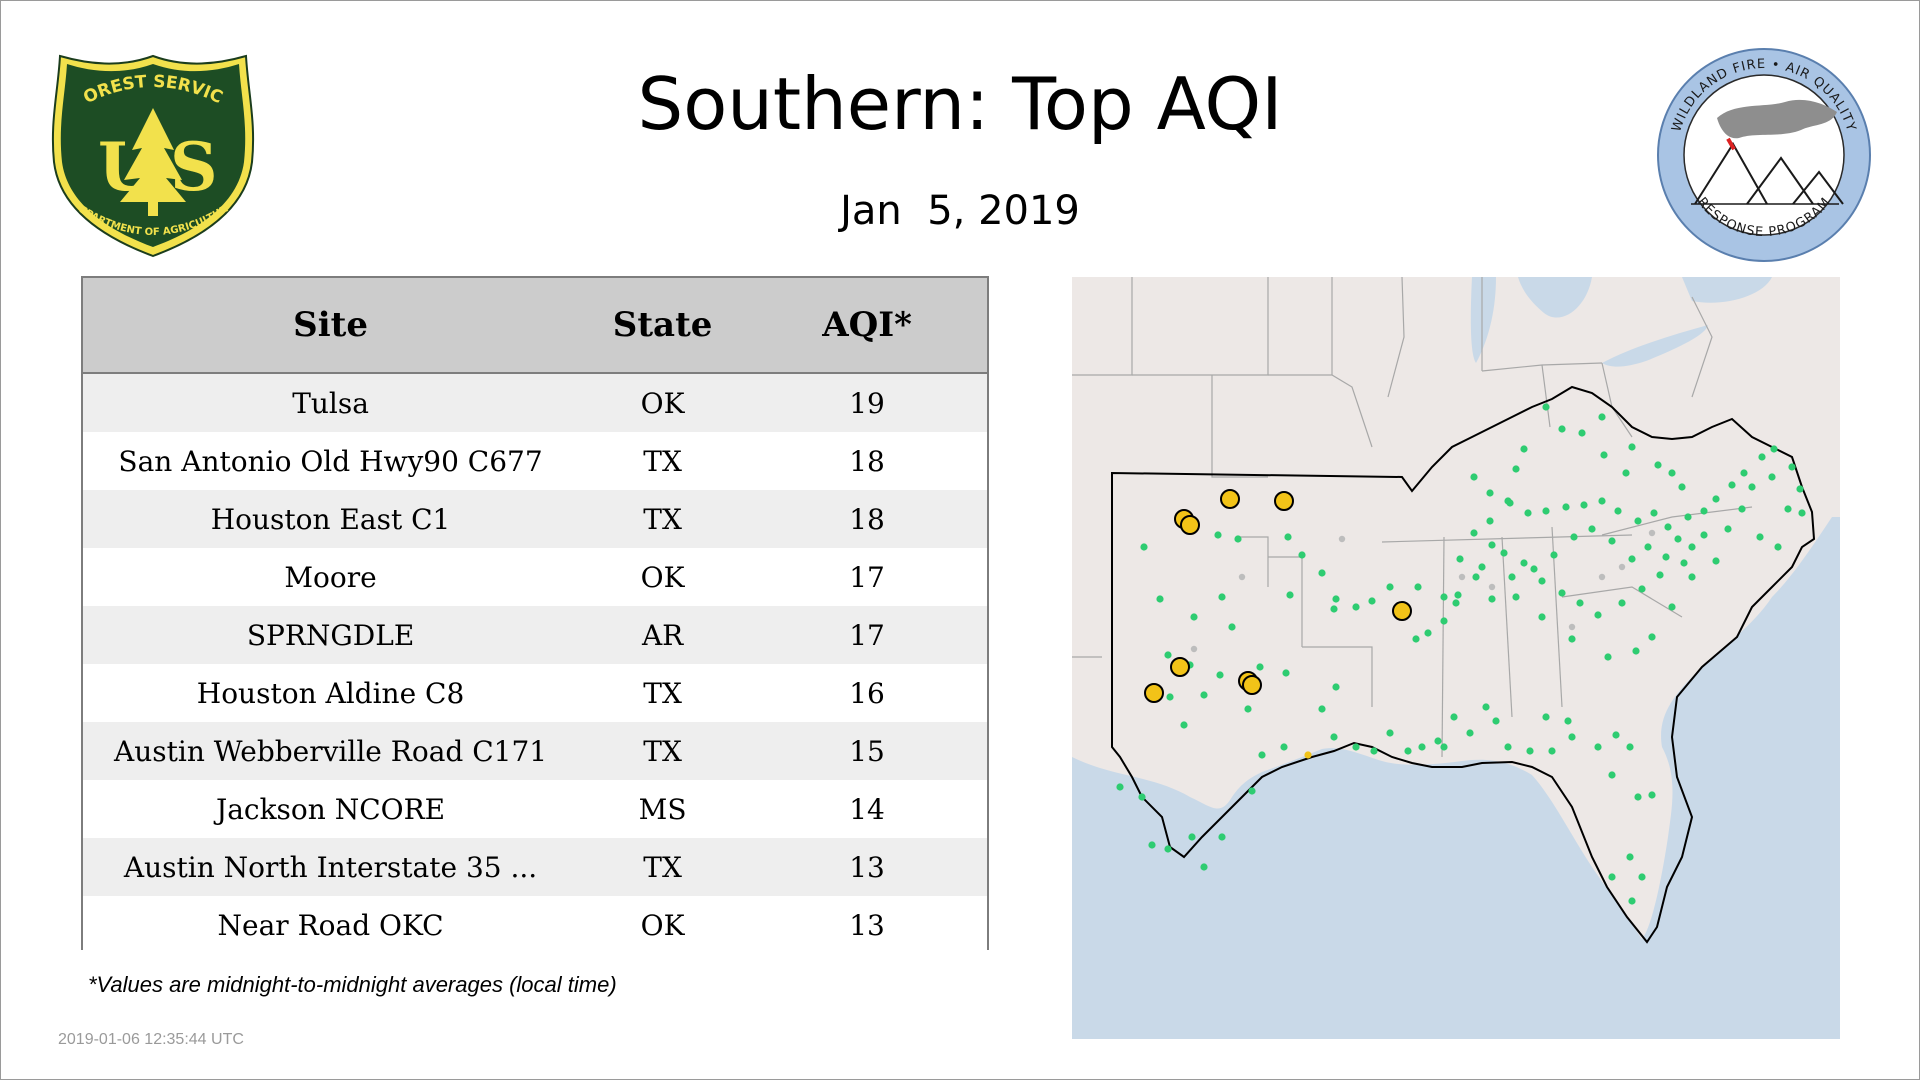  What do you see at coordinates (331, 326) in the screenshot?
I see `column-header-site: Site` at bounding box center [331, 326].